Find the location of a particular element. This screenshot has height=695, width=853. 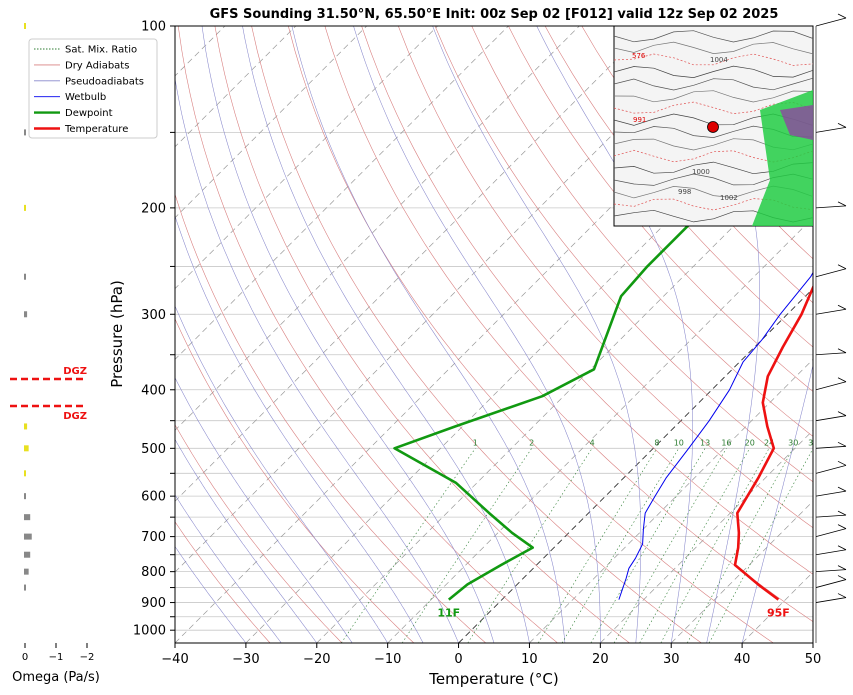

x-tick-label: 0 is located at coordinates (458, 659).